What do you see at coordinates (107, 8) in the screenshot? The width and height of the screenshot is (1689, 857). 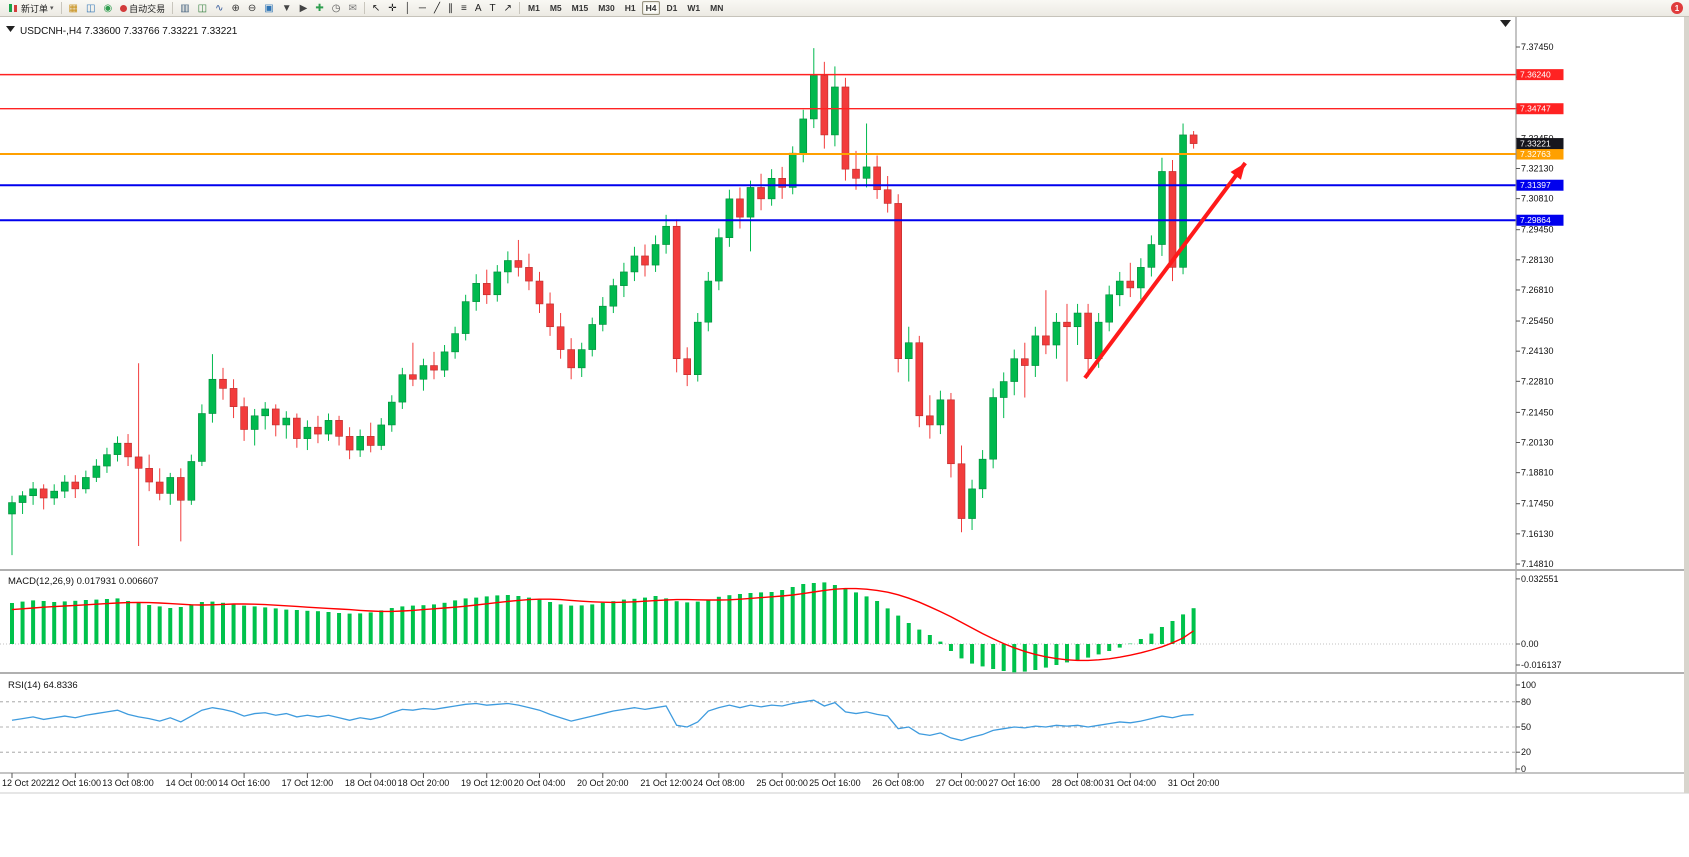 I see `navigator-button: ◉` at bounding box center [107, 8].